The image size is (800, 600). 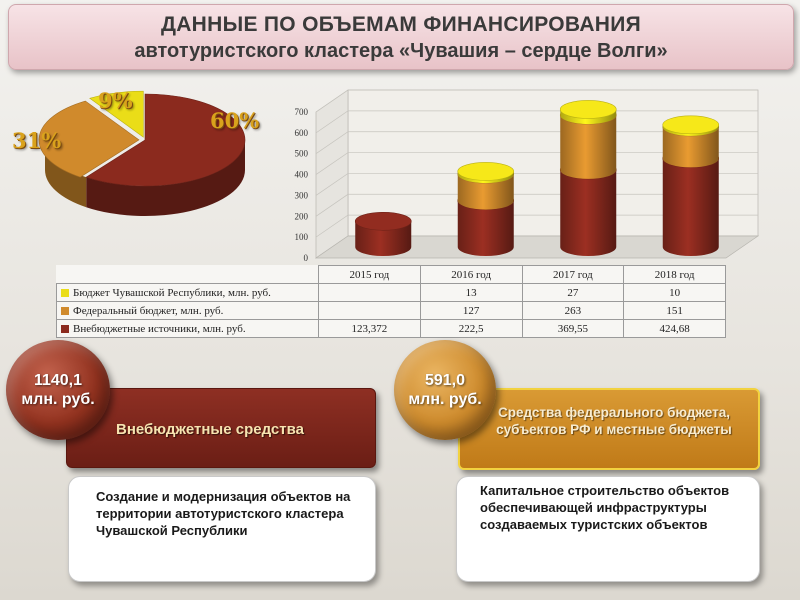 What do you see at coordinates (159, 328) in the screenshot?
I see `row-label-extra: Внебюджетные источники, млн. руб.` at bounding box center [159, 328].